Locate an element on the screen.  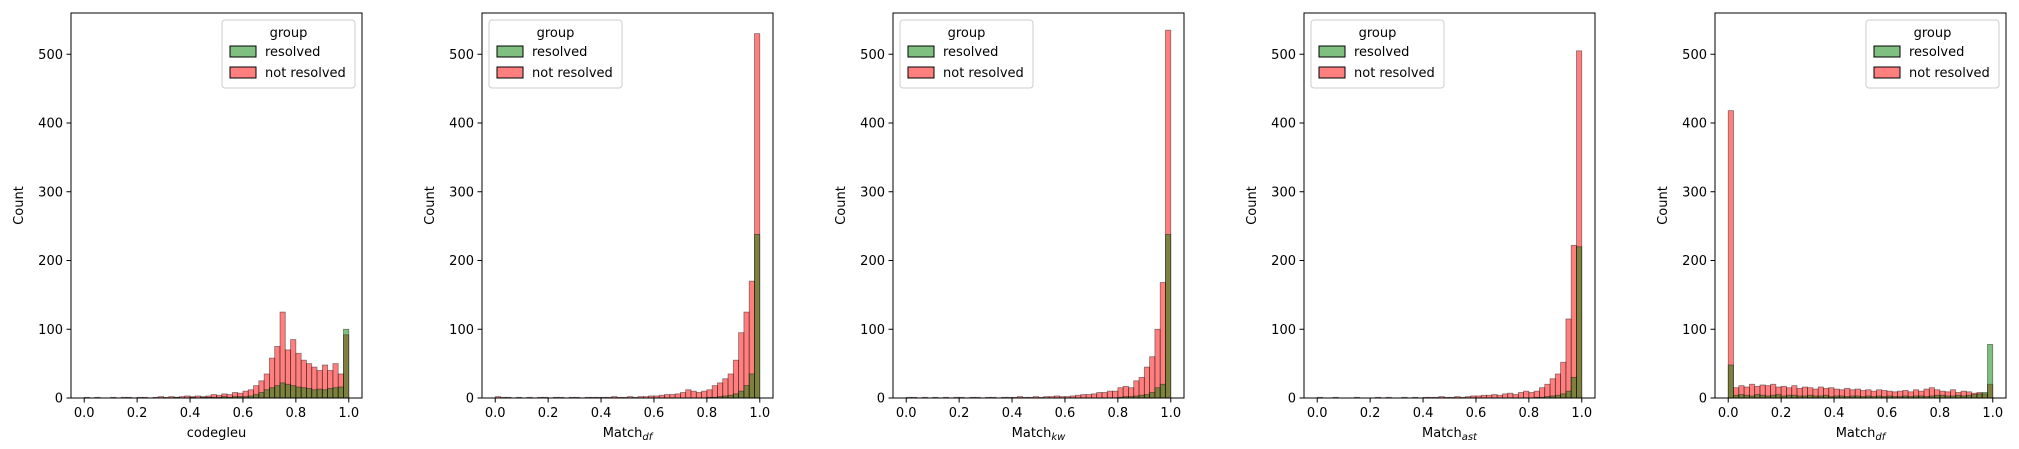
x-axis-label: Matchdf is located at coordinates (1861, 434).